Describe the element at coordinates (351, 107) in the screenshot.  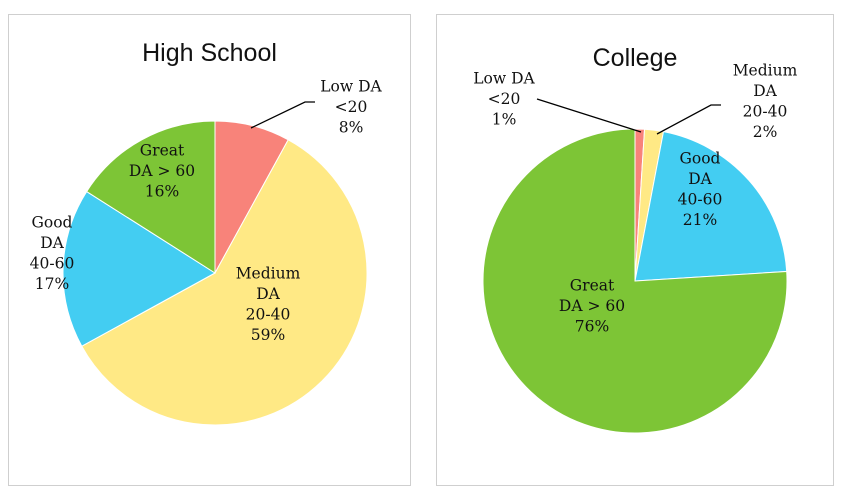
I see `low-da-label: Low DA <20 8%` at that location.